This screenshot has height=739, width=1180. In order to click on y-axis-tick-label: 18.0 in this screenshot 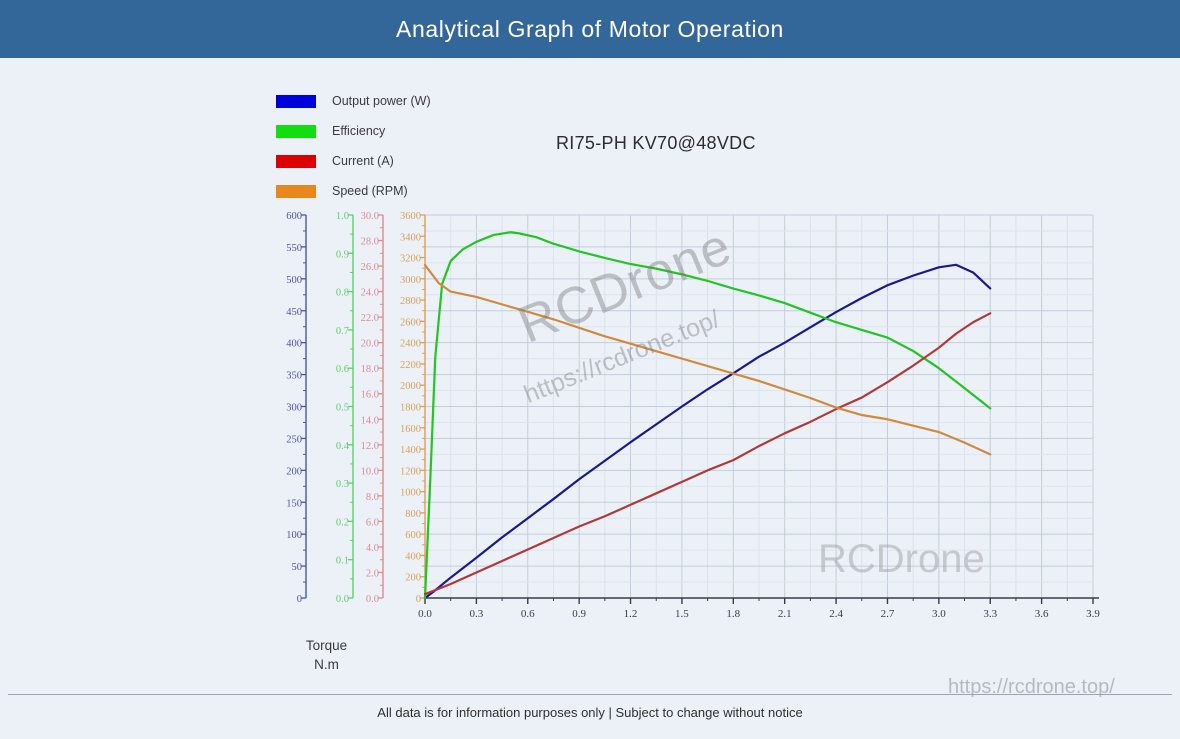, I will do `click(370, 369)`.